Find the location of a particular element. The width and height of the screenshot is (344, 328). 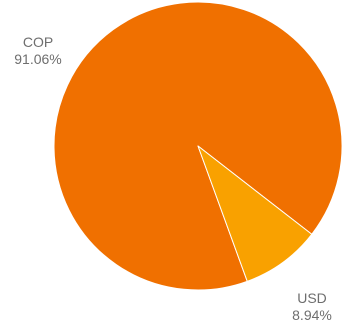

slice-label-usd: USD 8.94% is located at coordinates (312, 307).